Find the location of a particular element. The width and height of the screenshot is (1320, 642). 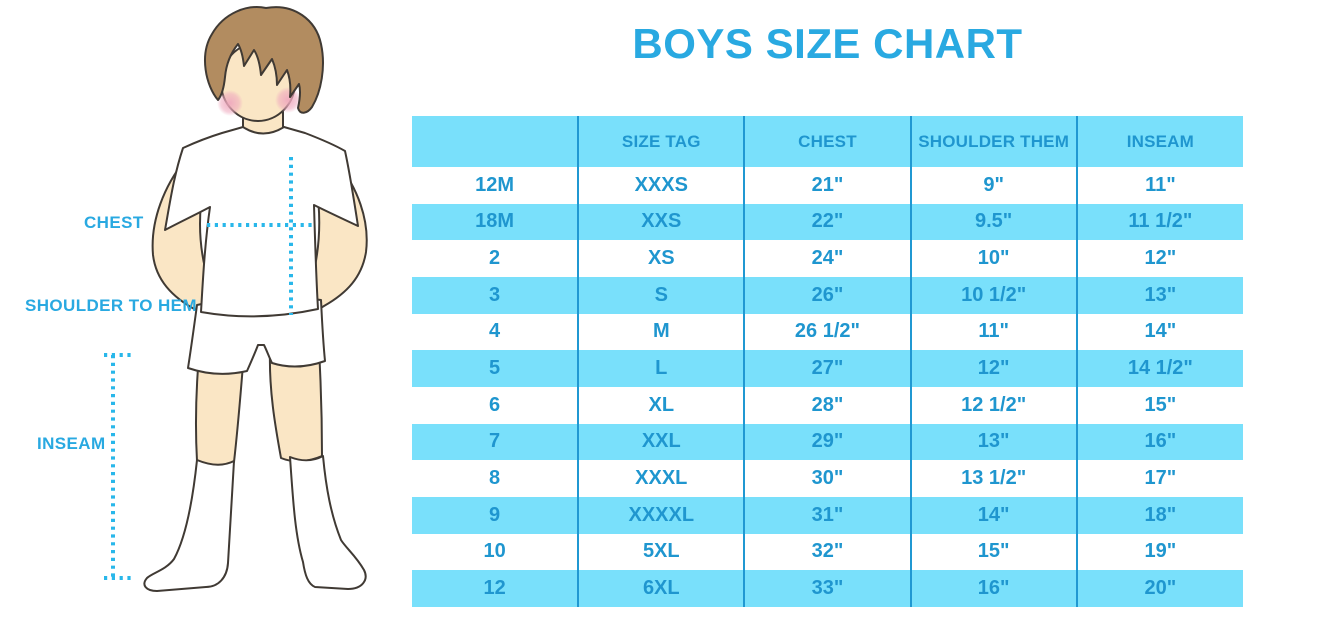

inseam-cell: 11 1/2" is located at coordinates (1159, 222).